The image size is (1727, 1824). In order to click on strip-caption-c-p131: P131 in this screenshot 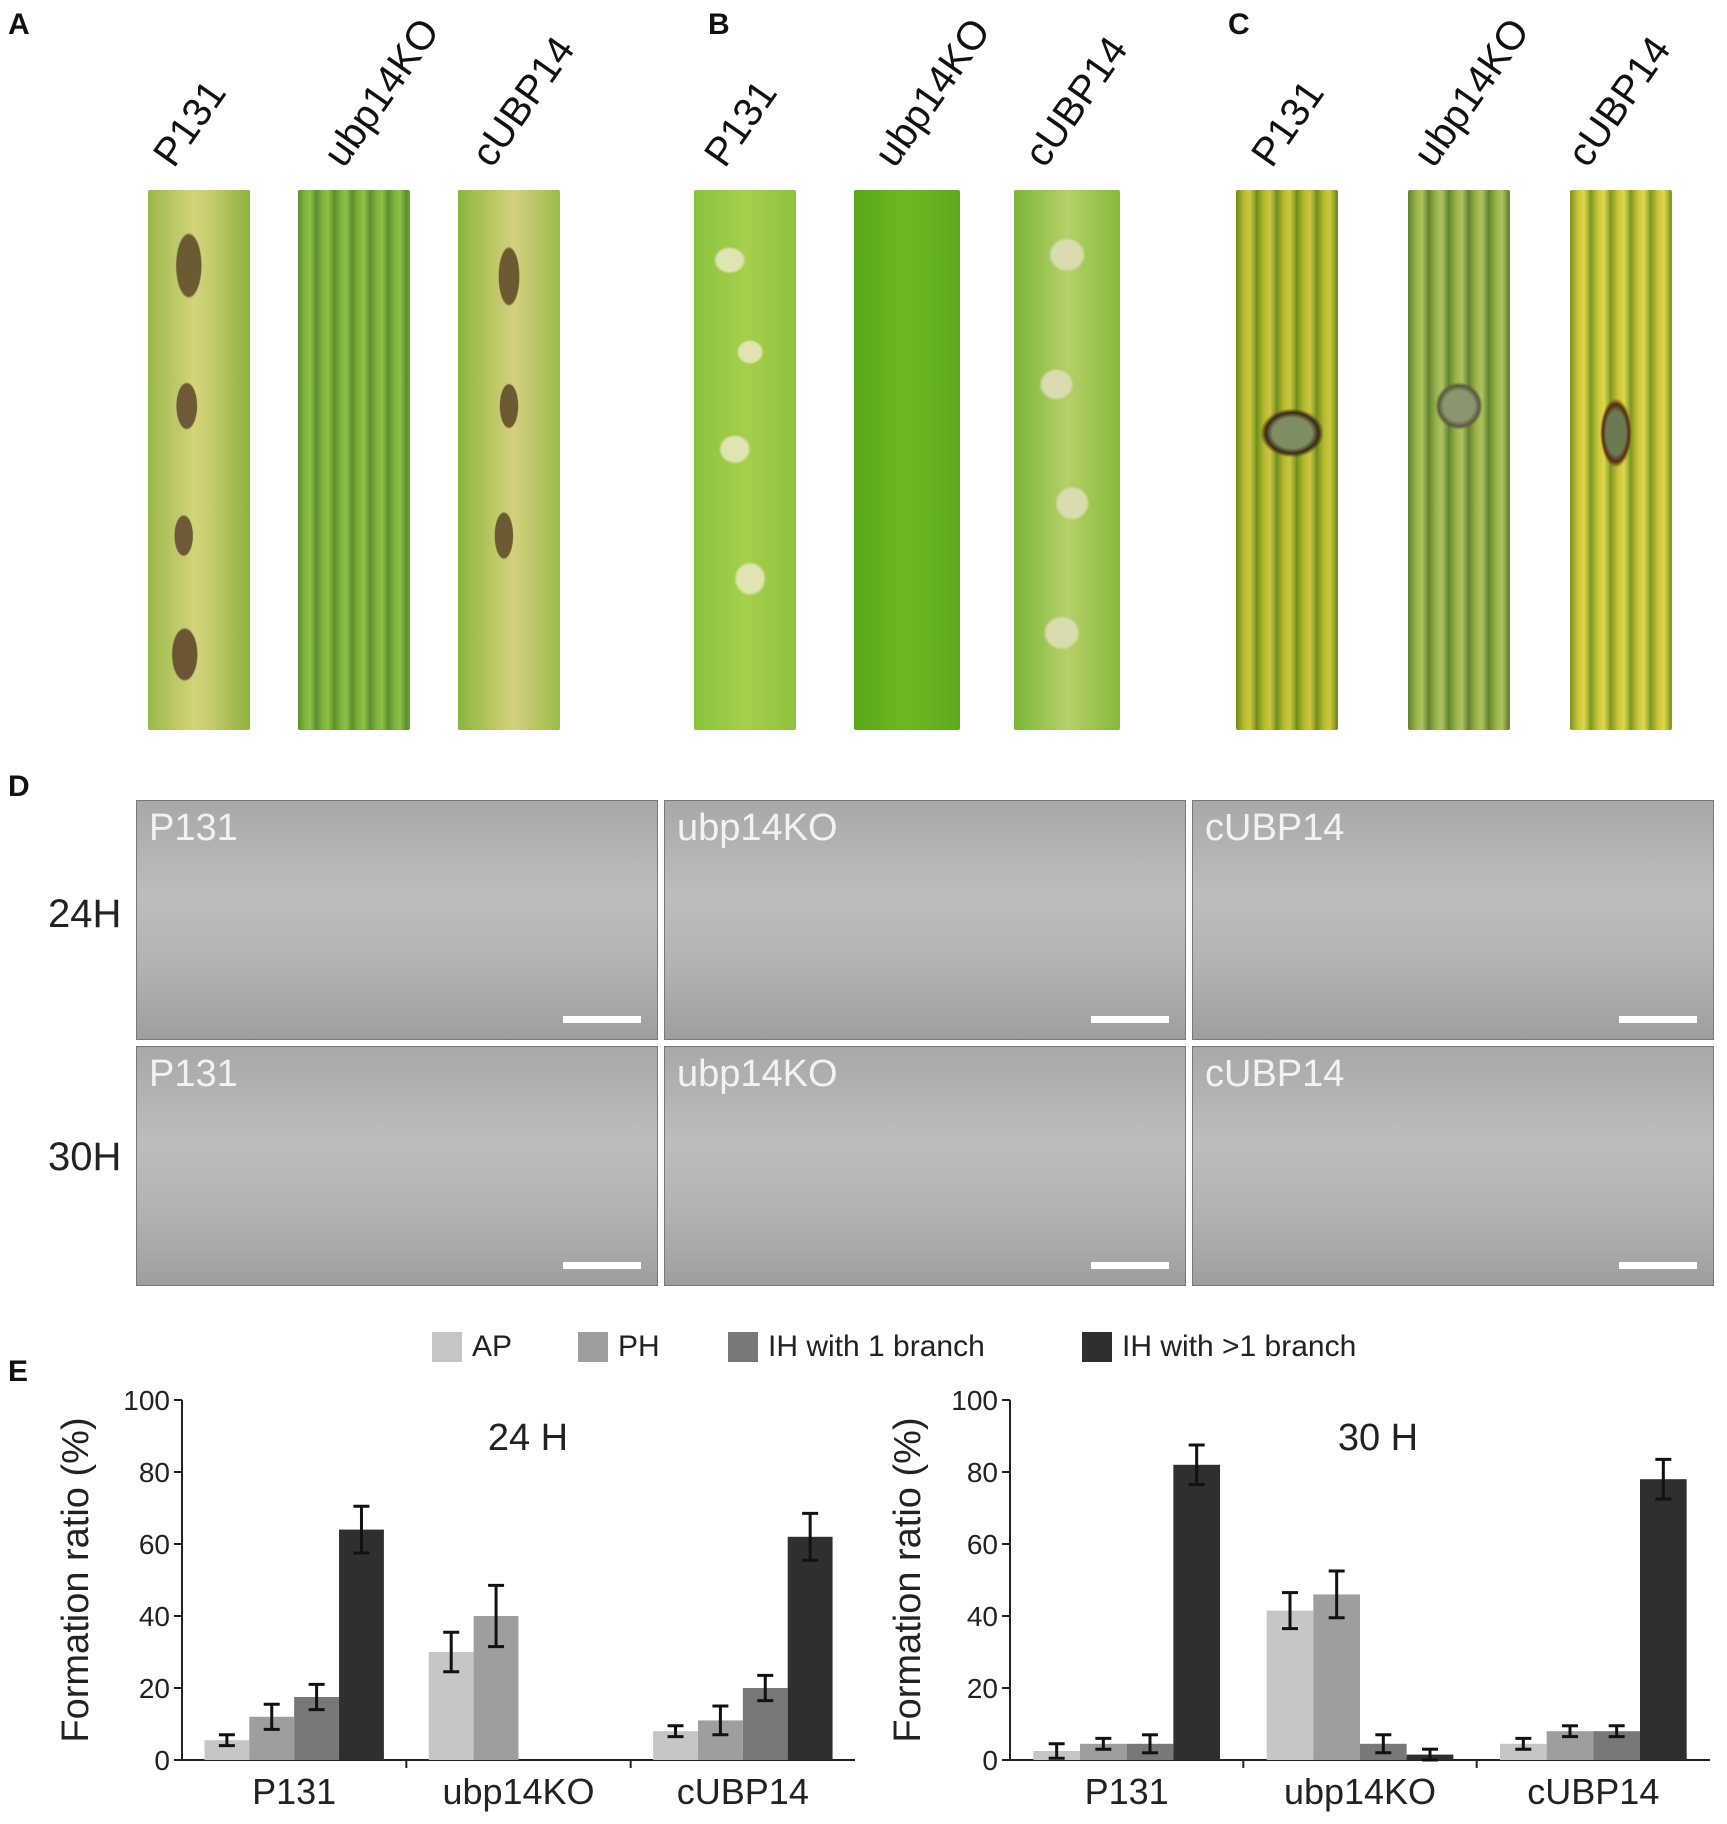, I will do `click(1288, 123)`.